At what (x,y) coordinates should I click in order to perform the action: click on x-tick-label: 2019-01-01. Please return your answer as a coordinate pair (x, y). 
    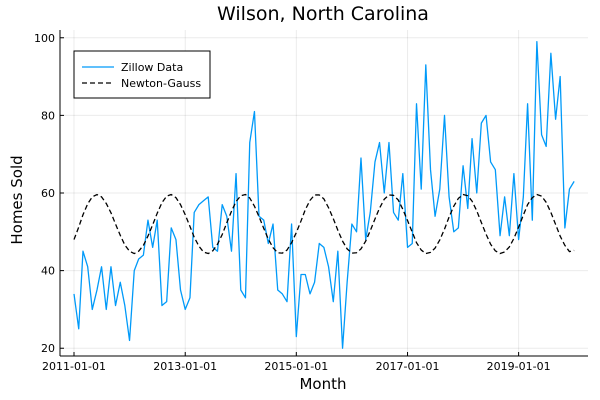
    Looking at the image, I should click on (519, 366).